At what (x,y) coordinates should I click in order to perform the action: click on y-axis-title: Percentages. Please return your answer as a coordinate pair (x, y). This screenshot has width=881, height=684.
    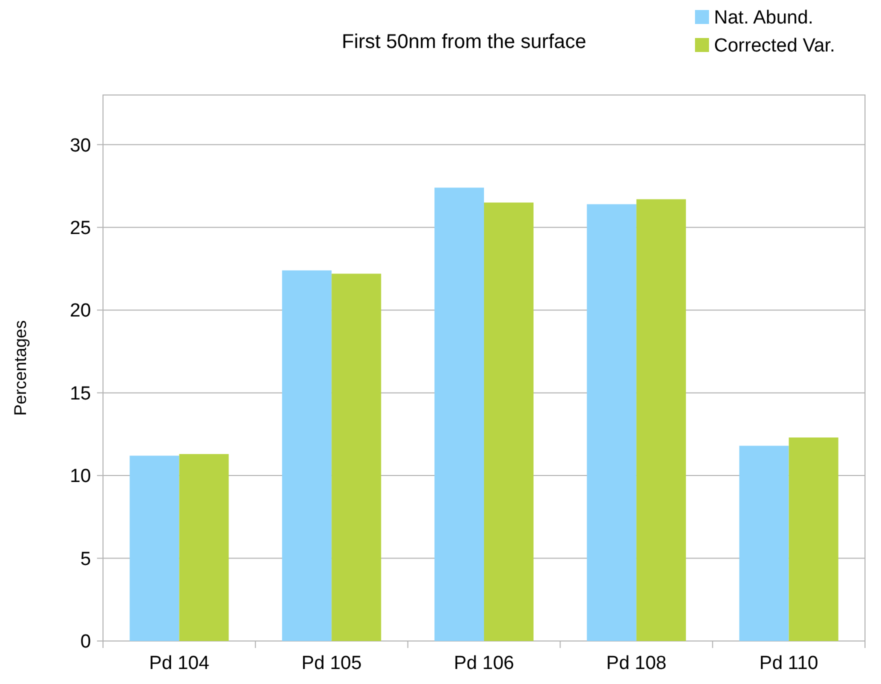
    Looking at the image, I should click on (20, 368).